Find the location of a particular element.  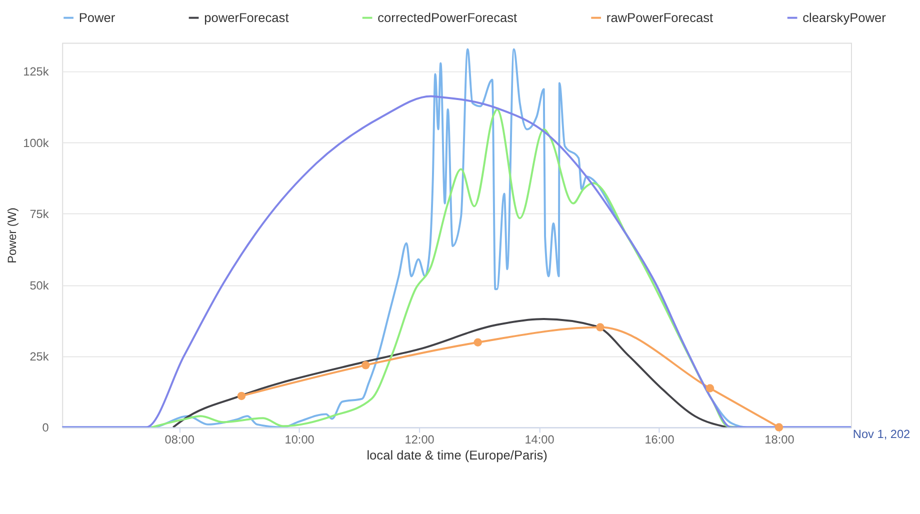

text: Nov 1, 202 is located at coordinates (881, 434).